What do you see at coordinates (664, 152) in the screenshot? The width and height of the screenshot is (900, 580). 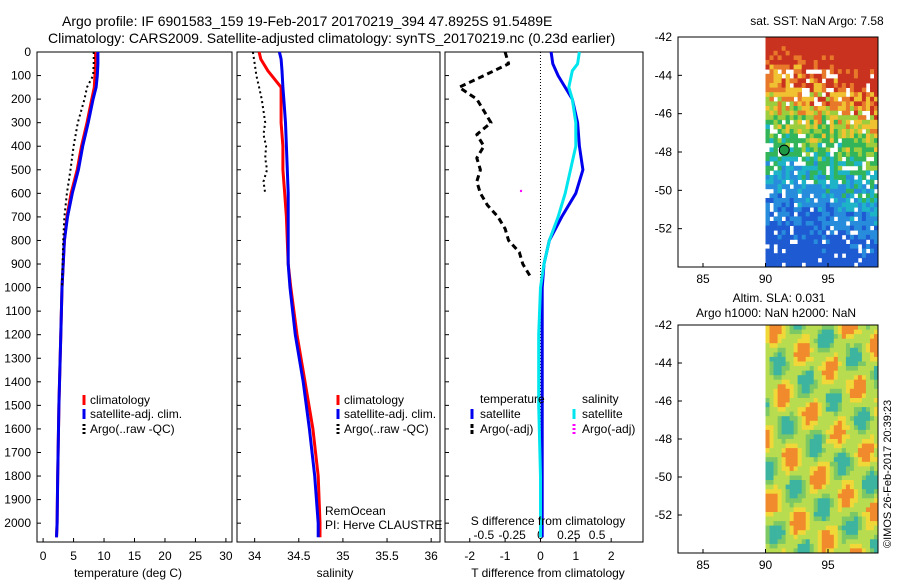 I see `map-y-tick-label: -48` at bounding box center [664, 152].